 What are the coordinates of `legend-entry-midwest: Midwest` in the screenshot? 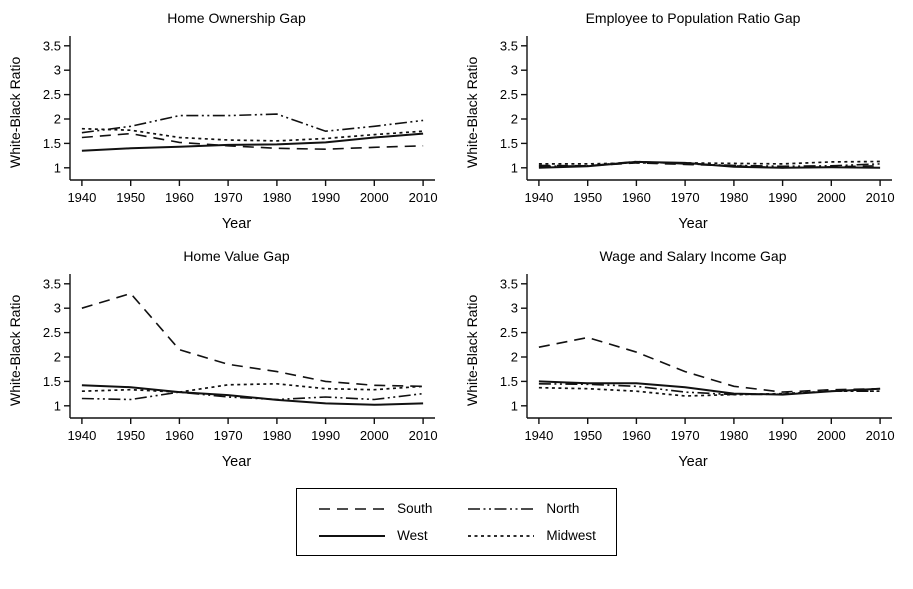 It's located at (531, 535).